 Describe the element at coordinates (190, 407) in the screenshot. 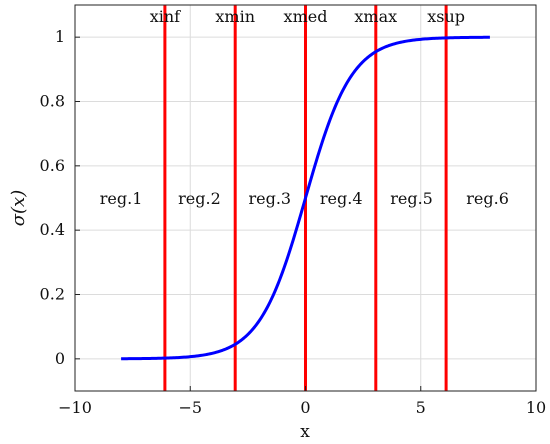

I see `x-tick-label: −5` at that location.